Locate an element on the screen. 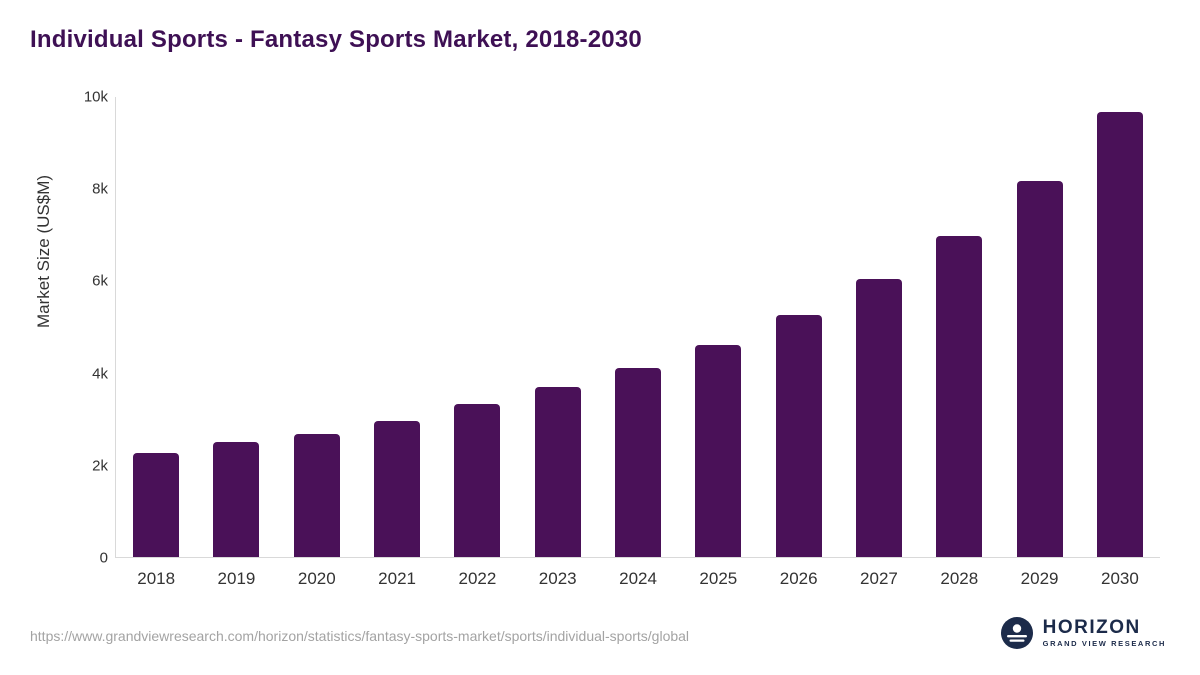  y-tick-label-8k: 8k is located at coordinates (100, 189).